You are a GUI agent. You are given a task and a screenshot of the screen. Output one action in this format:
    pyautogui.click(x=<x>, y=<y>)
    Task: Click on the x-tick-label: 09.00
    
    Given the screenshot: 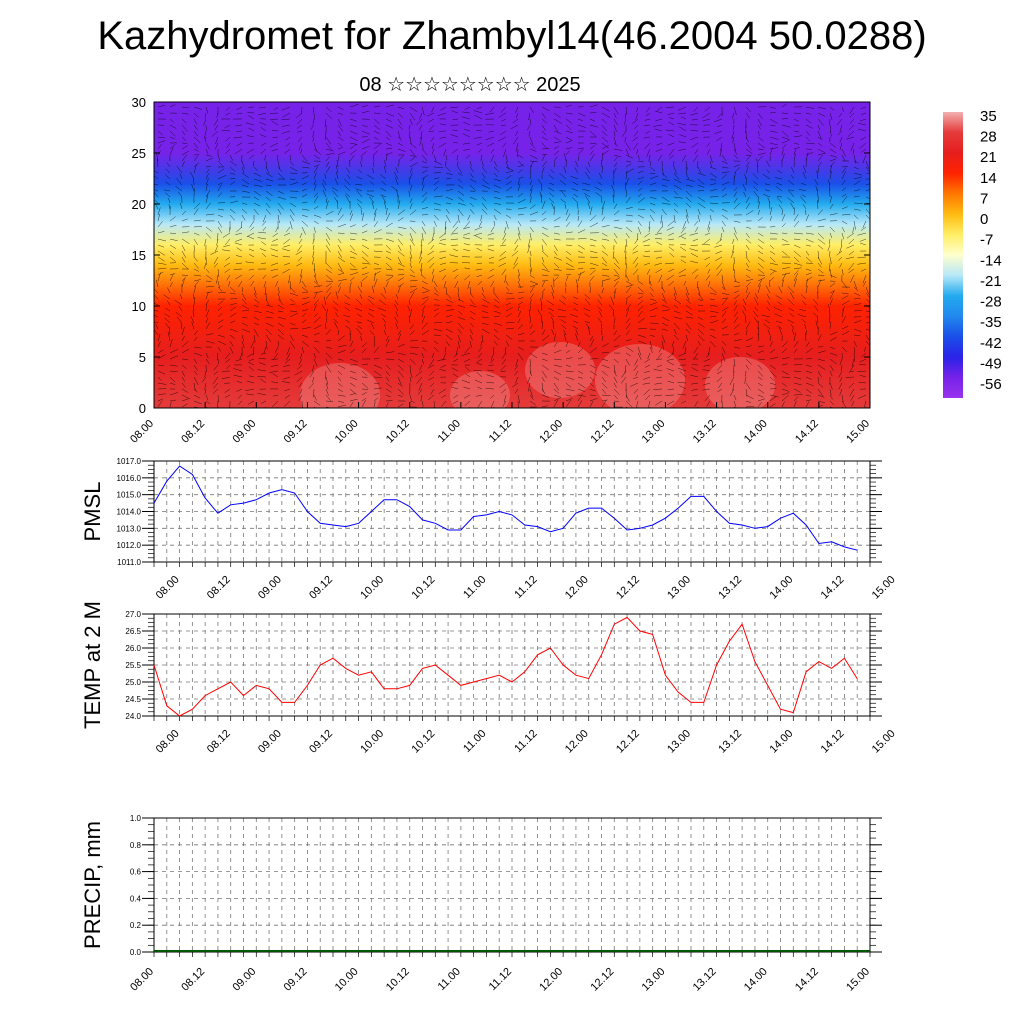 What is the action you would take?
    pyautogui.click(x=244, y=432)
    